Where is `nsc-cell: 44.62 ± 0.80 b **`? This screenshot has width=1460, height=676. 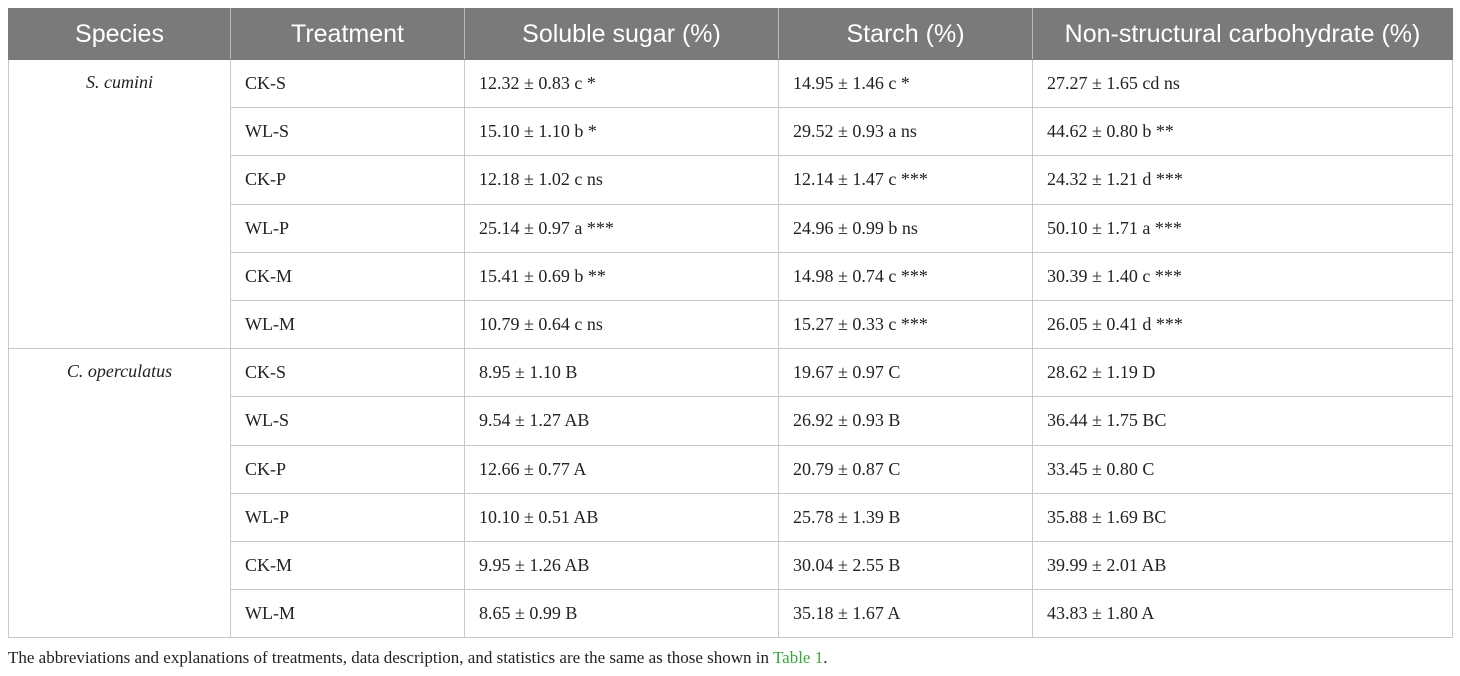 nsc-cell: 44.62 ± 0.80 b ** is located at coordinates (1242, 132).